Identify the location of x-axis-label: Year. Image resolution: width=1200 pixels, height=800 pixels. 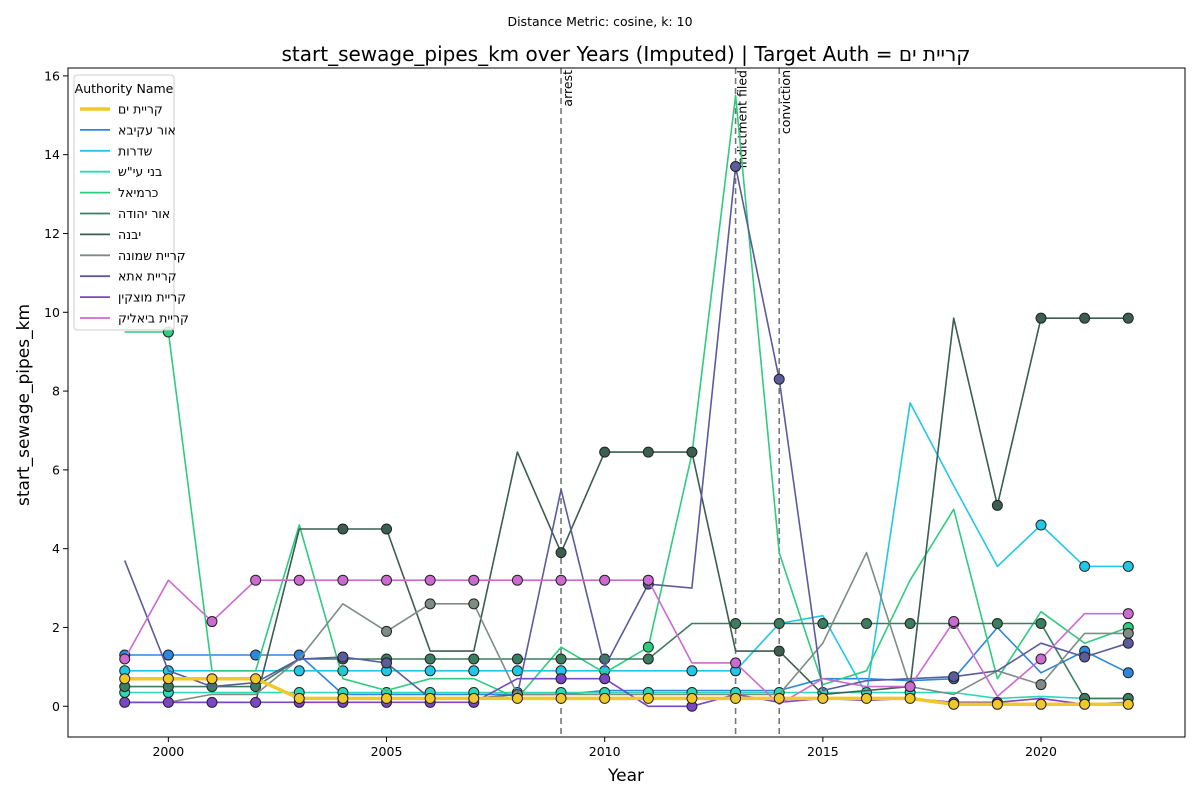
(625, 776).